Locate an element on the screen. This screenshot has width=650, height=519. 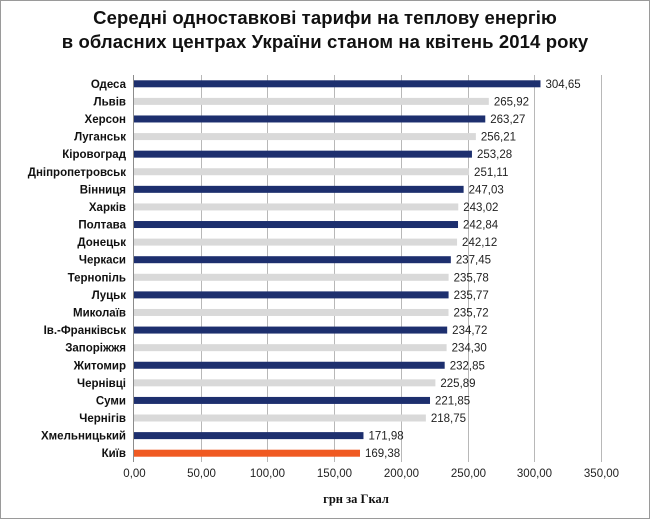
y-category-label: Тернопіль is located at coordinates (97, 278).